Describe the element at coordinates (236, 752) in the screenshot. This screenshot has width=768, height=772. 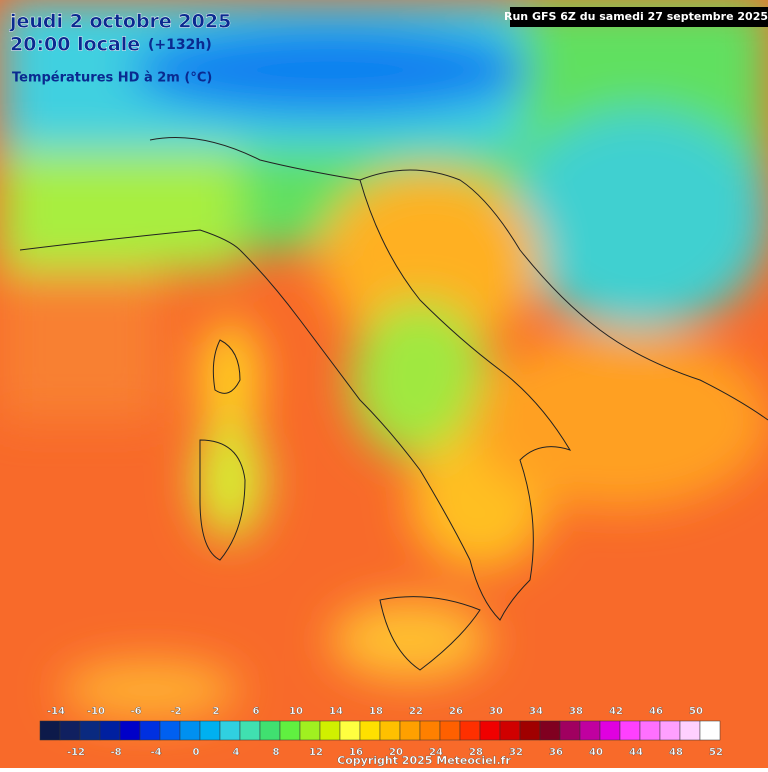
I see `legend-label: 4` at that location.